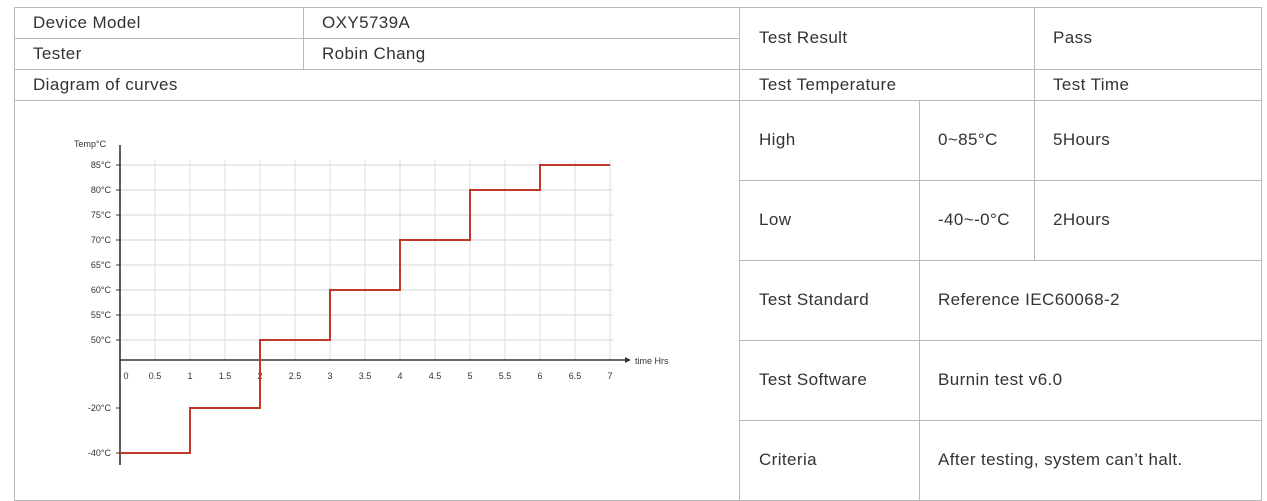 This screenshot has width=1267, height=501. I want to click on x-tick-label: 6.5, so click(575, 376).